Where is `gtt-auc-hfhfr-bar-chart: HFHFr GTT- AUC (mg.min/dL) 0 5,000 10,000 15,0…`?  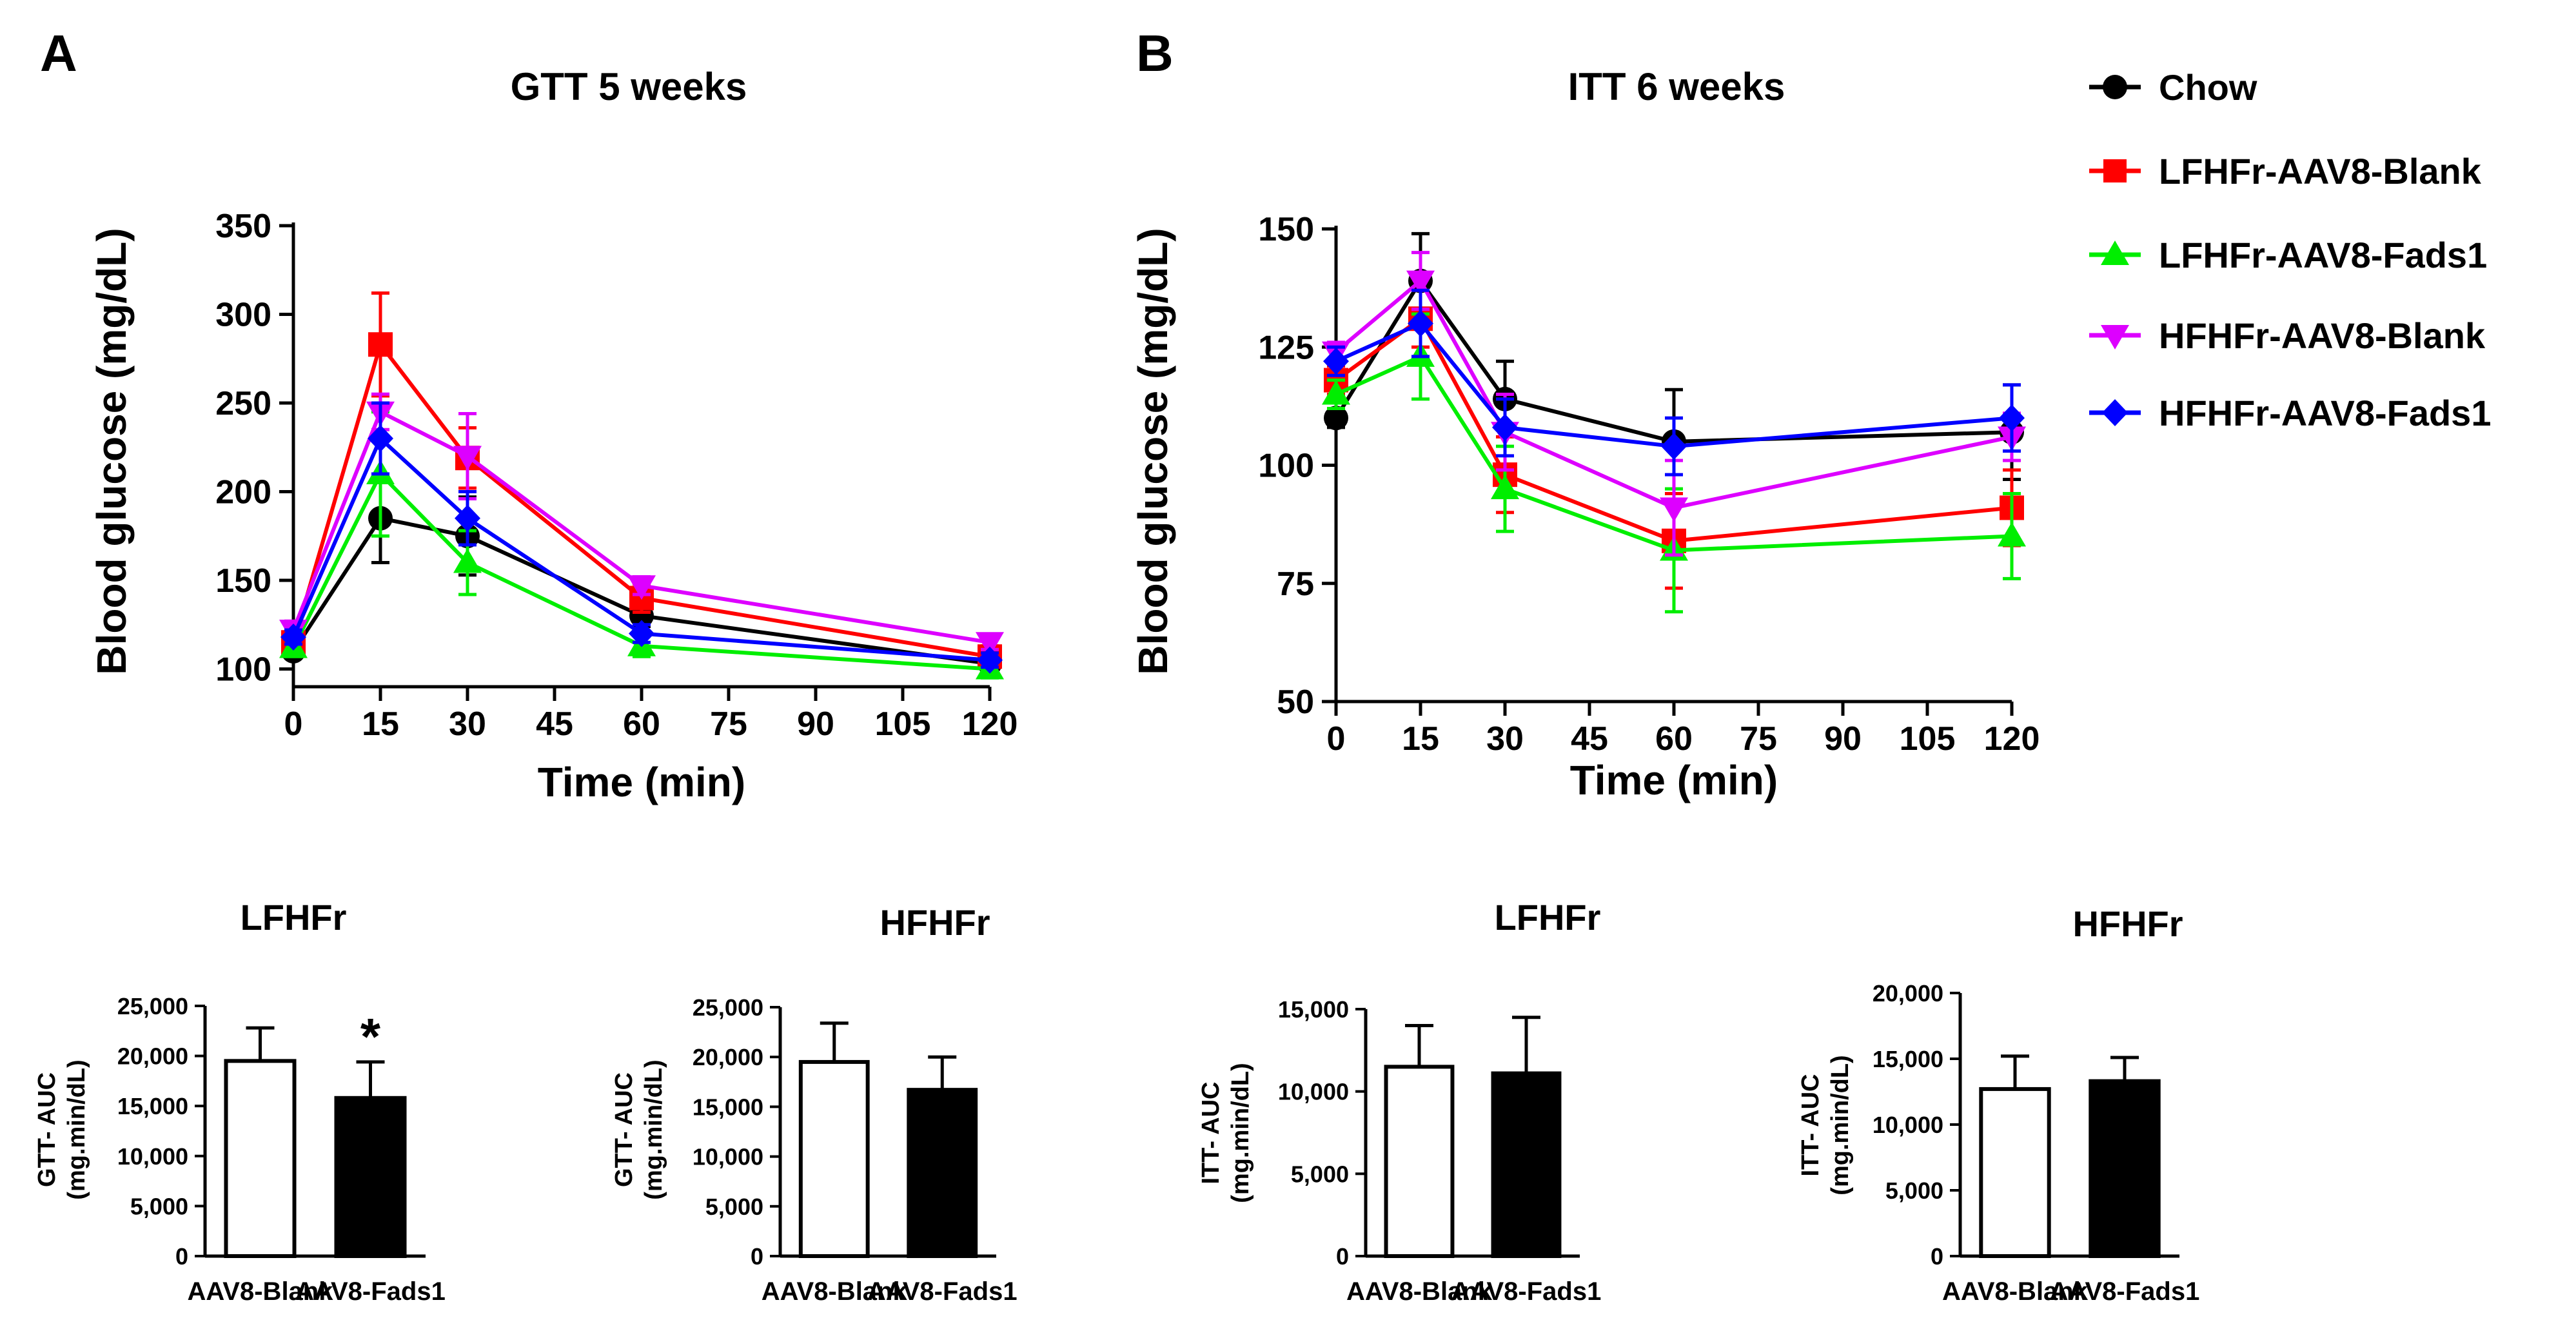
gtt-auc-hfhfr-bar-chart: HFHFr GTT- AUC (mg.min/dL) 0 5,000 10,000 15,0… is located at coordinates (814, 1104).